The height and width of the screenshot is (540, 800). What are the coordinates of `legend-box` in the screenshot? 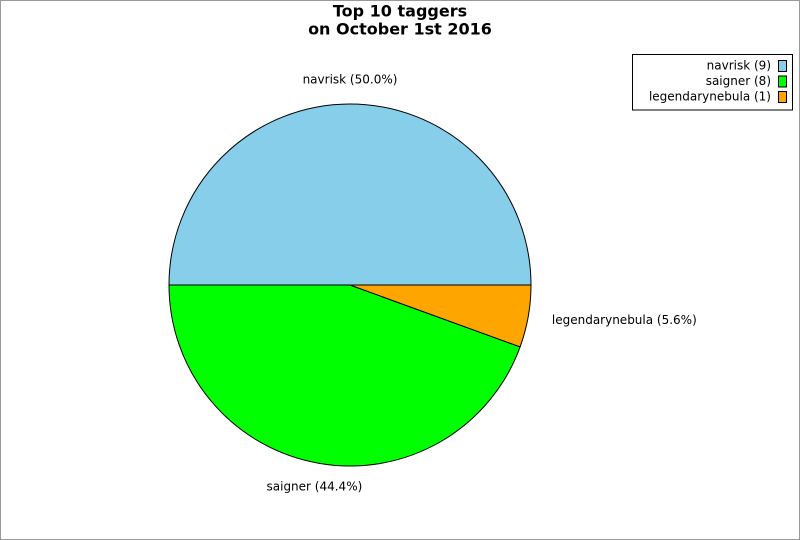 It's located at (712, 82).